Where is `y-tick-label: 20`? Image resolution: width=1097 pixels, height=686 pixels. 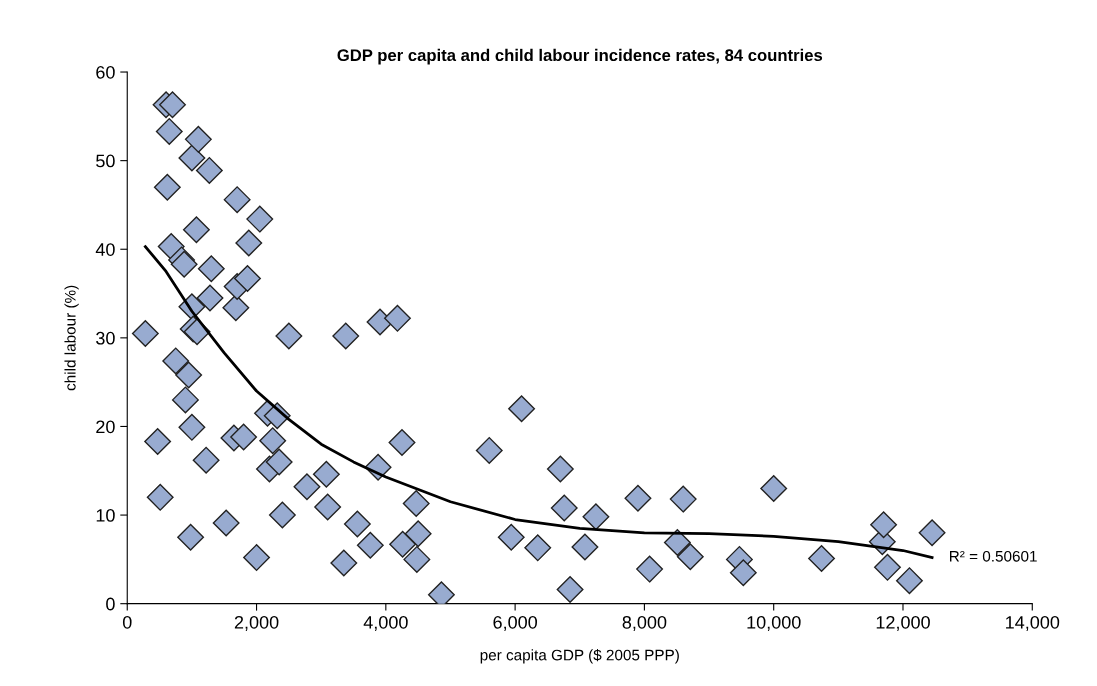
y-tick-label: 20 is located at coordinates (105, 427).